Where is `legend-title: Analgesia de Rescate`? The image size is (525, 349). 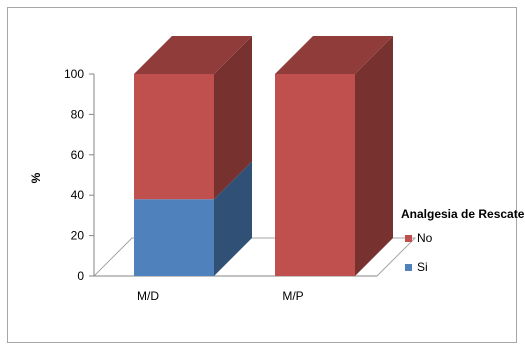 legend-title: Analgesia de Rescate is located at coordinates (463, 214).